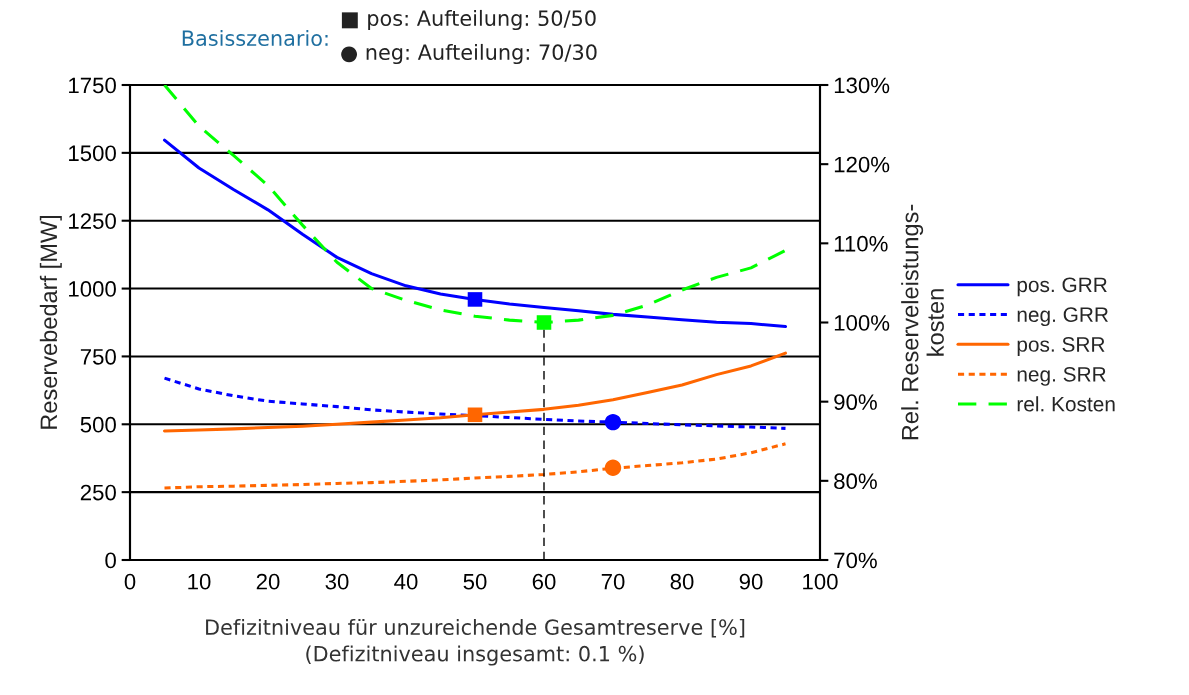 Image resolution: width=1189 pixels, height=695 pixels. Describe the element at coordinates (337, 581) in the screenshot. I see `x-tick-label: 30` at that location.